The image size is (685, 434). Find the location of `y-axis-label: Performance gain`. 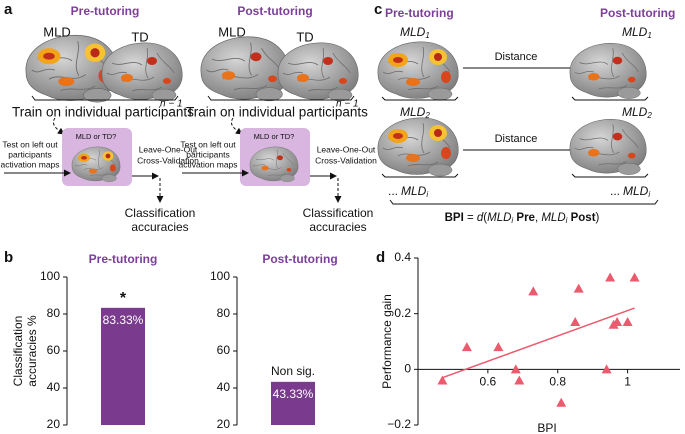

y-axis-label: Performance gain is located at coordinates (387, 341).